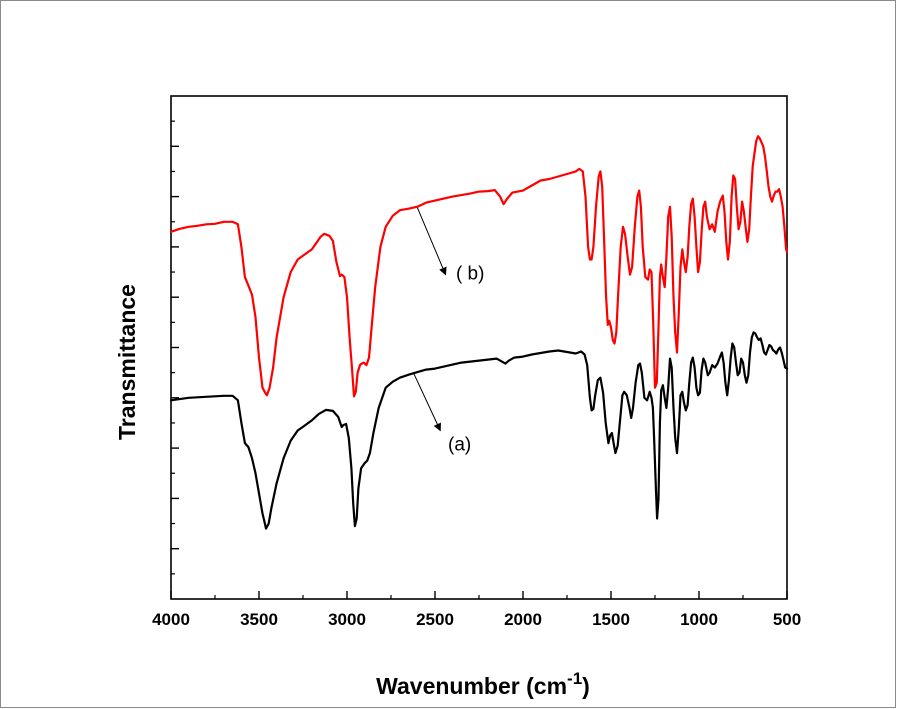 This screenshot has height=709, width=897. What do you see at coordinates (435, 619) in the screenshot?
I see `x-tick-label: 2500` at bounding box center [435, 619].